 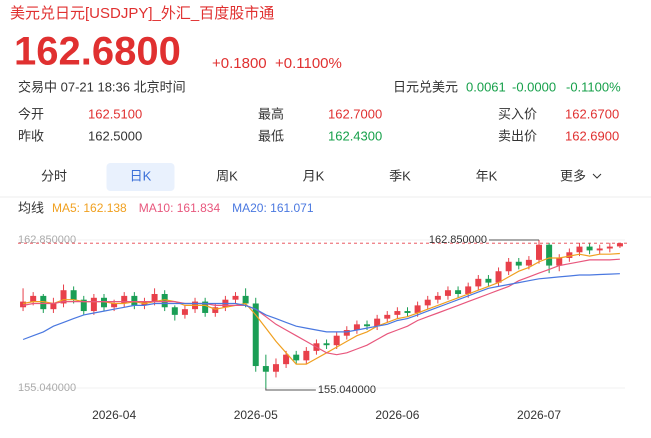 I want to click on tab-selected-bg, so click(x=140, y=177).